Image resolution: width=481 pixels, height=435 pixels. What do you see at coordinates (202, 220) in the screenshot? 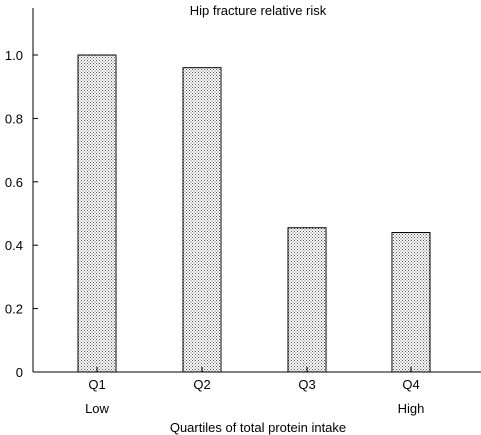
I see `bar-q2` at bounding box center [202, 220].